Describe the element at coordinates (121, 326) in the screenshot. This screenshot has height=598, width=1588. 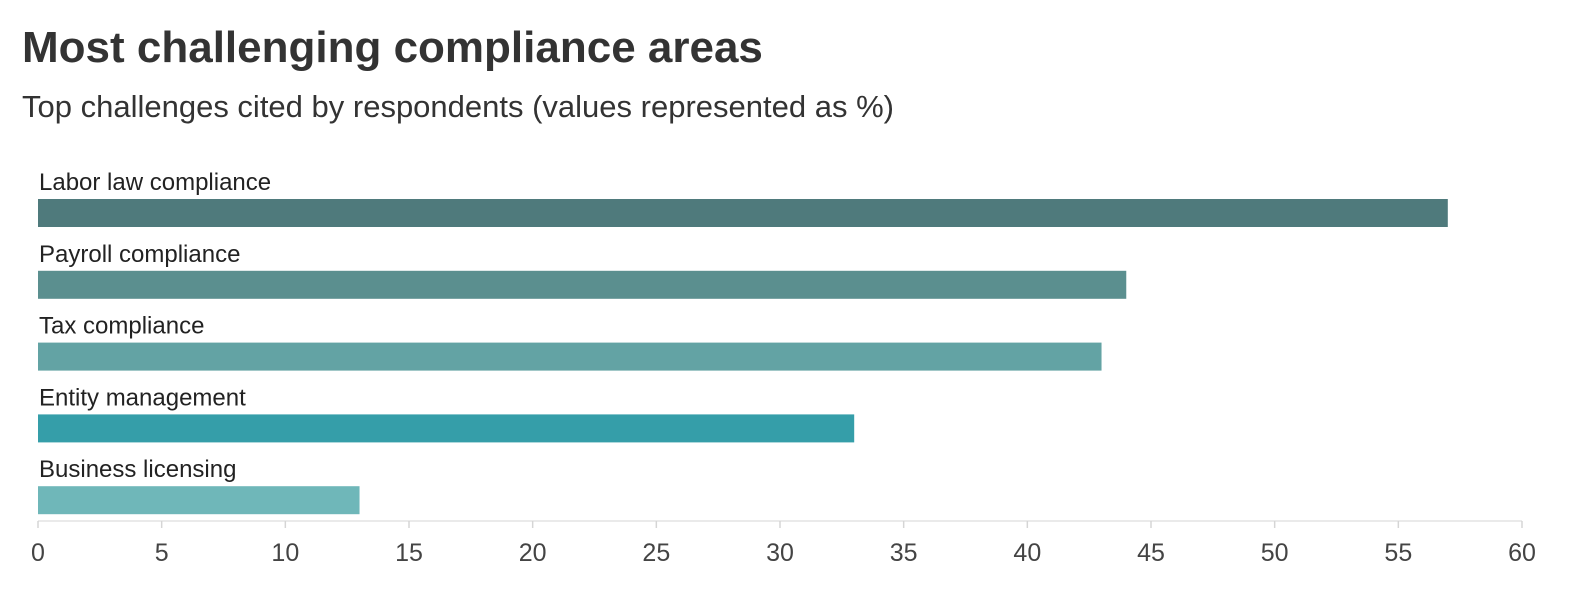
I see `category-label: Tax compliance` at that location.